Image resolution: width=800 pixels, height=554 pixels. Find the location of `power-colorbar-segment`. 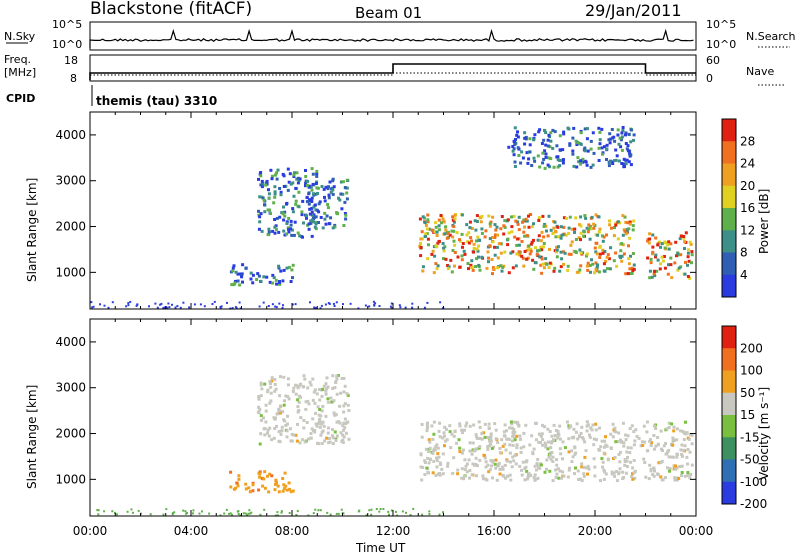

power-colorbar-segment is located at coordinates (729, 219).